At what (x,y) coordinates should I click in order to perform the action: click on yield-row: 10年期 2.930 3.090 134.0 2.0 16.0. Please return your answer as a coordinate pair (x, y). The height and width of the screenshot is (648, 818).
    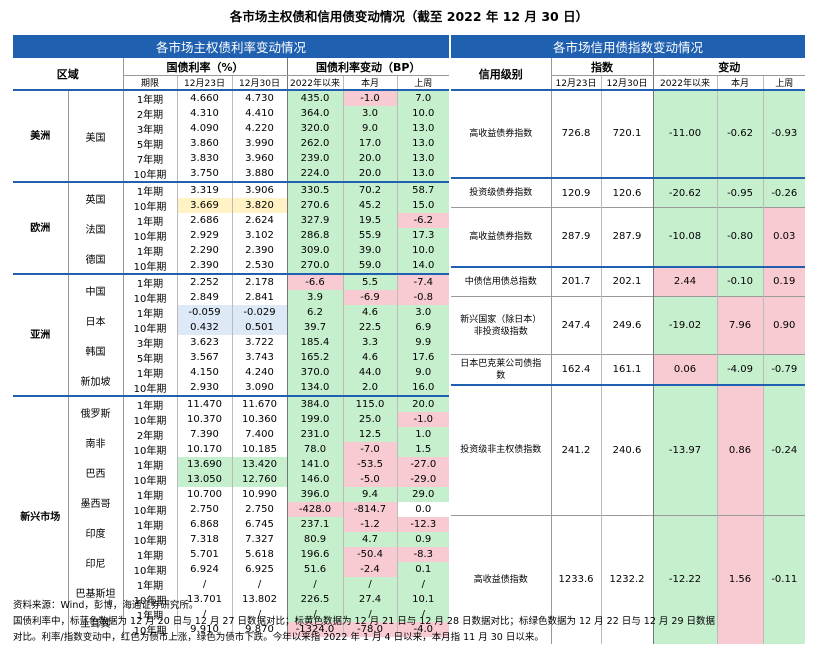
    Looking at the image, I should click on (231, 388).